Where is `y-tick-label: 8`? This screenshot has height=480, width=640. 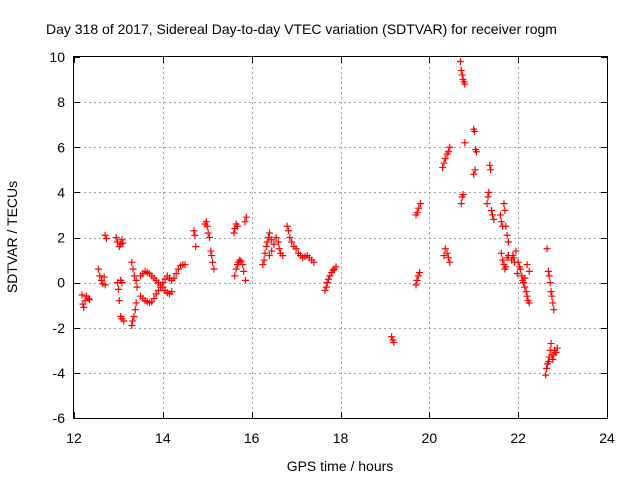 y-tick-label: 8 is located at coordinates (61, 102).